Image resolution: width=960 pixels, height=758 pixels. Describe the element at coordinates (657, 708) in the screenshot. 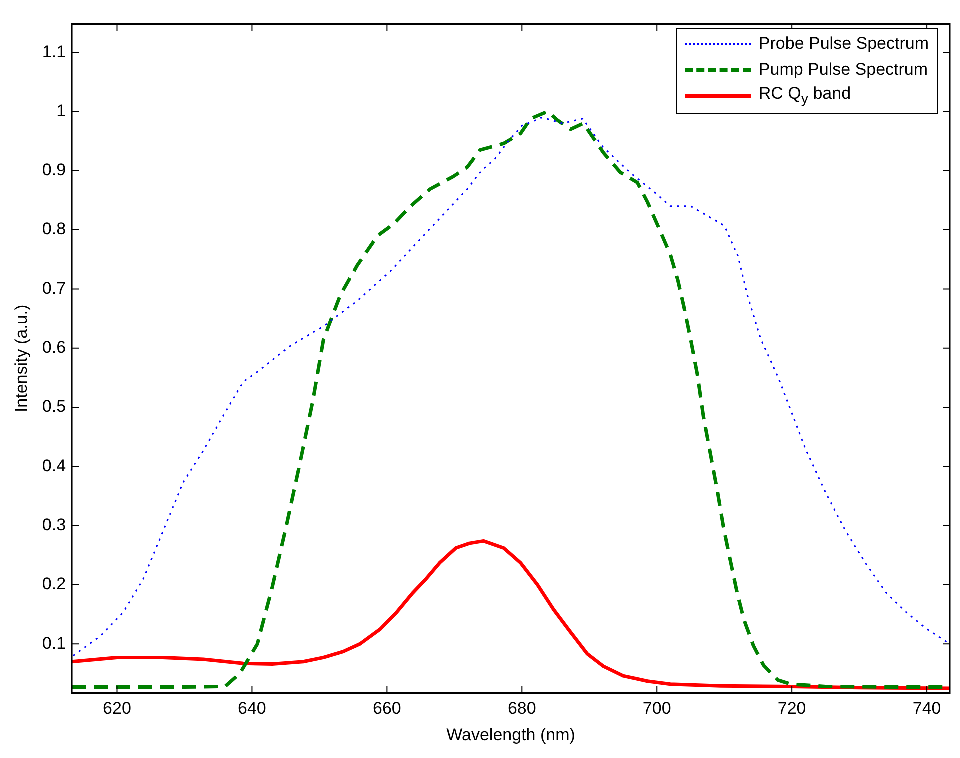

I see `x-tick-label: 700` at that location.